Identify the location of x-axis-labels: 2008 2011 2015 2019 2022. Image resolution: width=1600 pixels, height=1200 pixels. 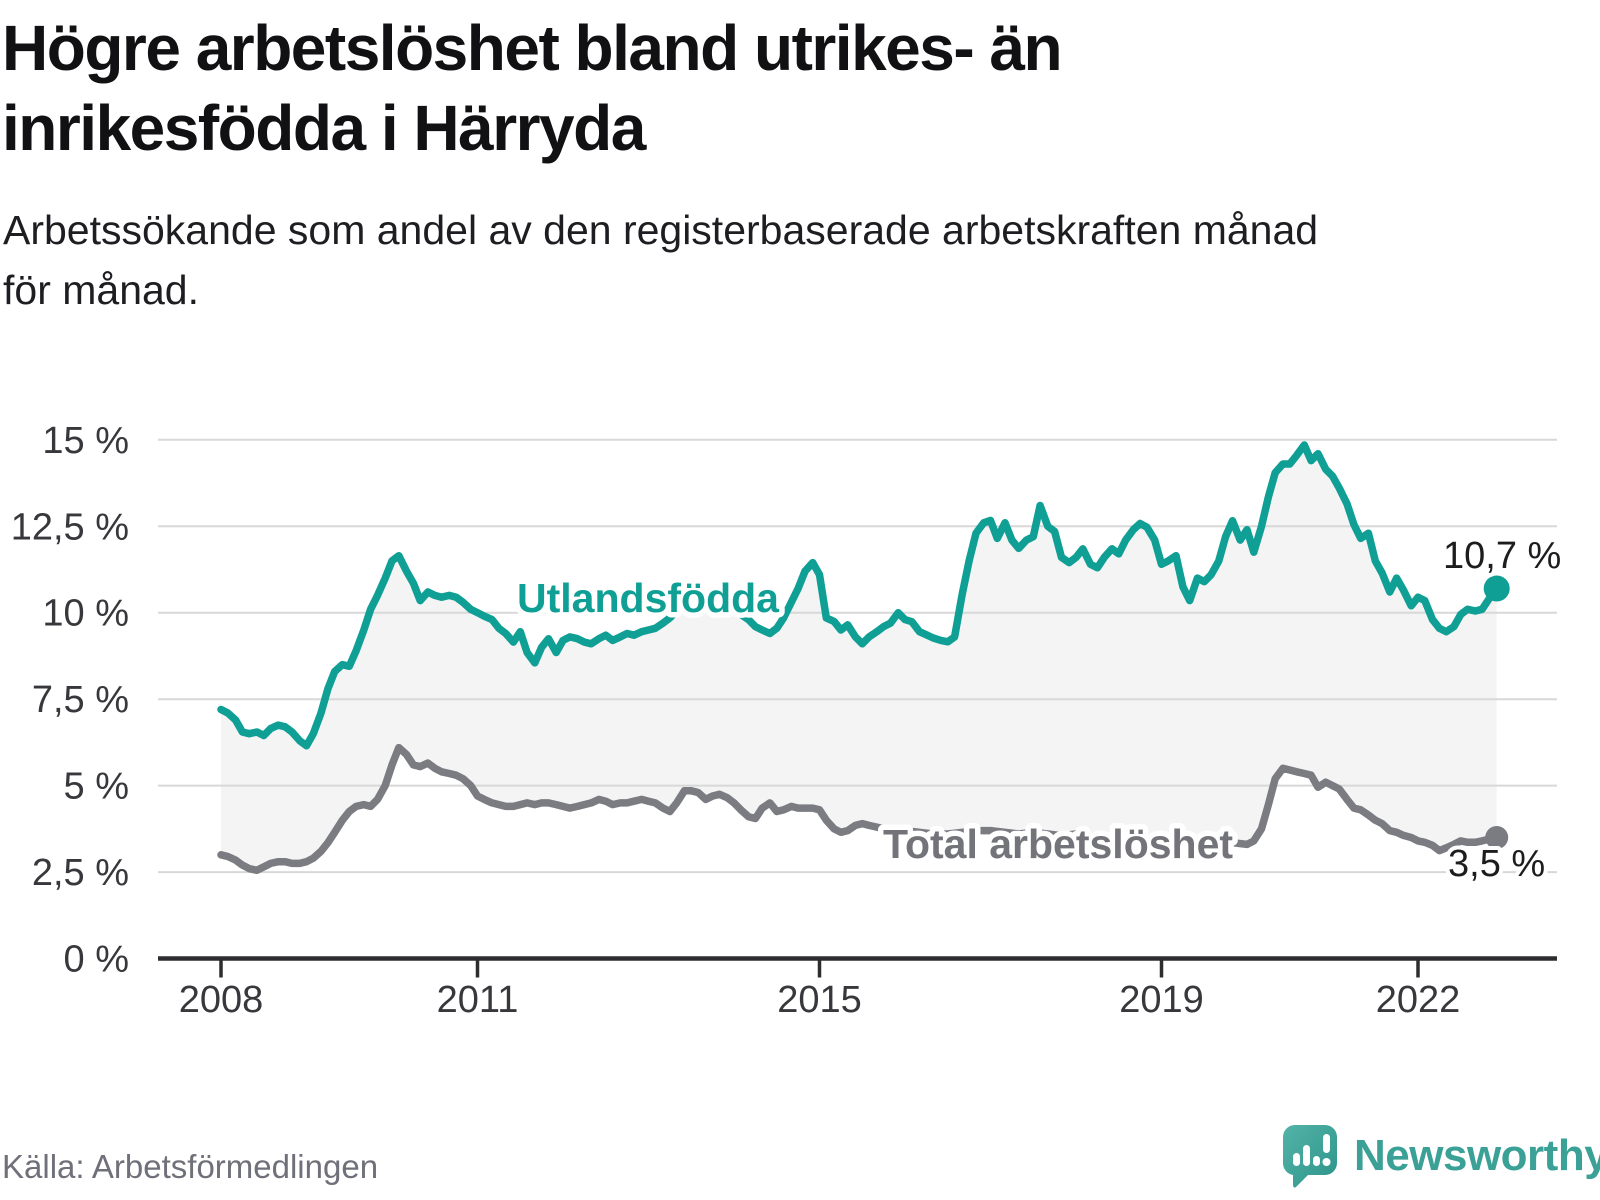
(820, 1000).